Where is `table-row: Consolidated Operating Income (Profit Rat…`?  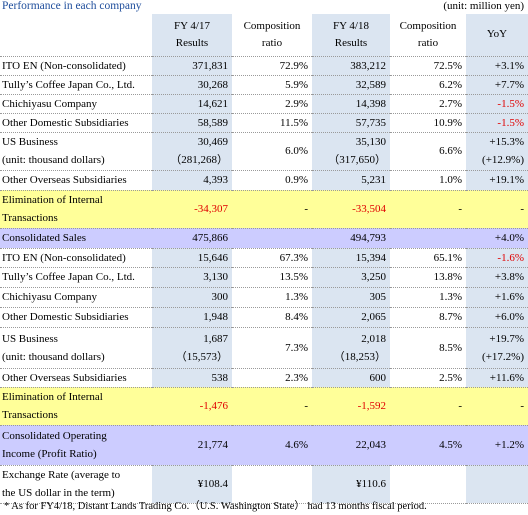 table-row: Consolidated Operating Income (Profit Rat… is located at coordinates (264, 445).